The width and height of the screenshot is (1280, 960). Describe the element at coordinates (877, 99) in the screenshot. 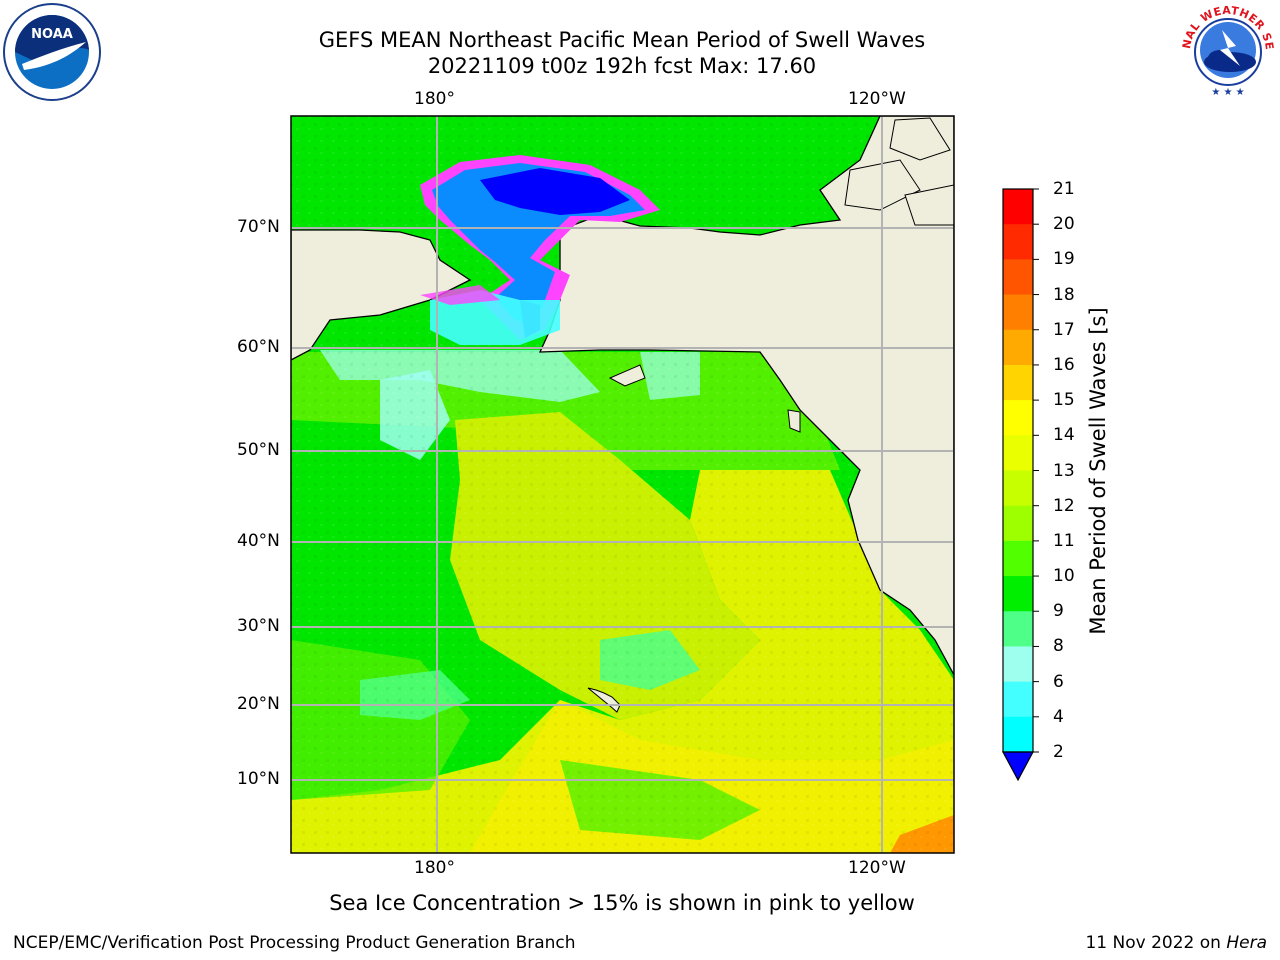

I see `lon-tick-top-120w: 120°W` at that location.